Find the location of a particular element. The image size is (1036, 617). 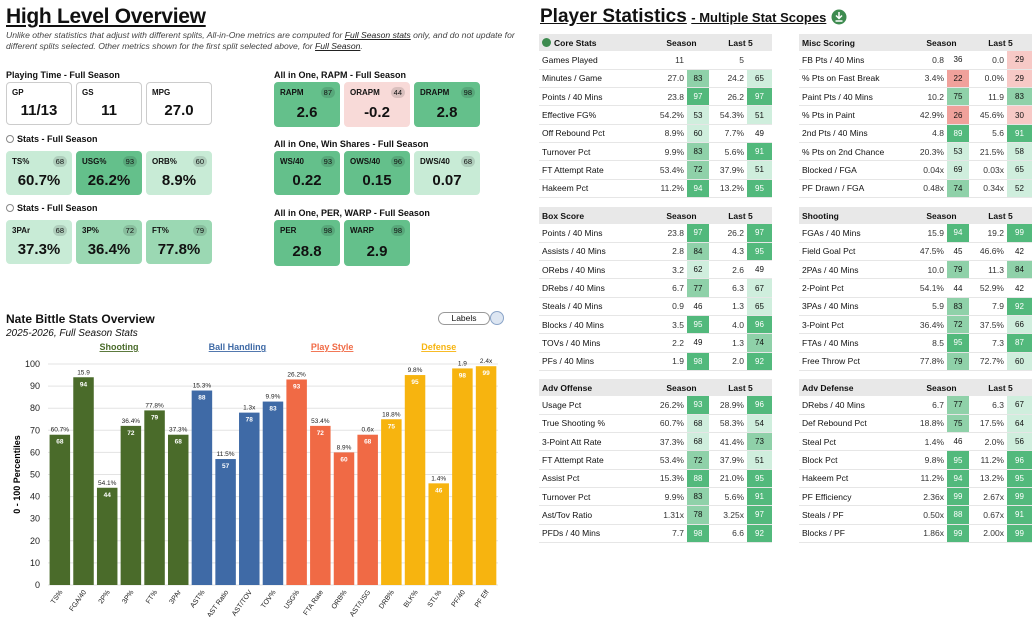

stats2-title: Stats - Full Season is located at coordinates (52, 208).